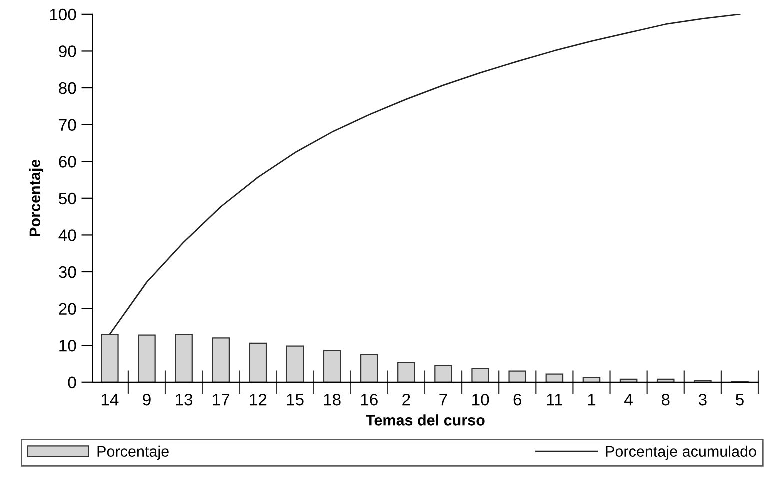 The image size is (774, 481). What do you see at coordinates (67, 125) in the screenshot?
I see `y-tick-label: 70` at bounding box center [67, 125].